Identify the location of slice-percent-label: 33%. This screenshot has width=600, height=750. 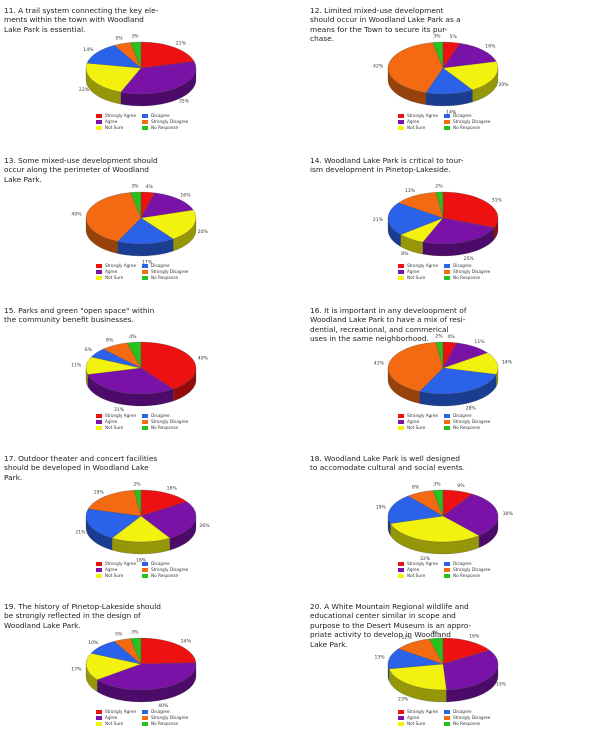
(501, 685).